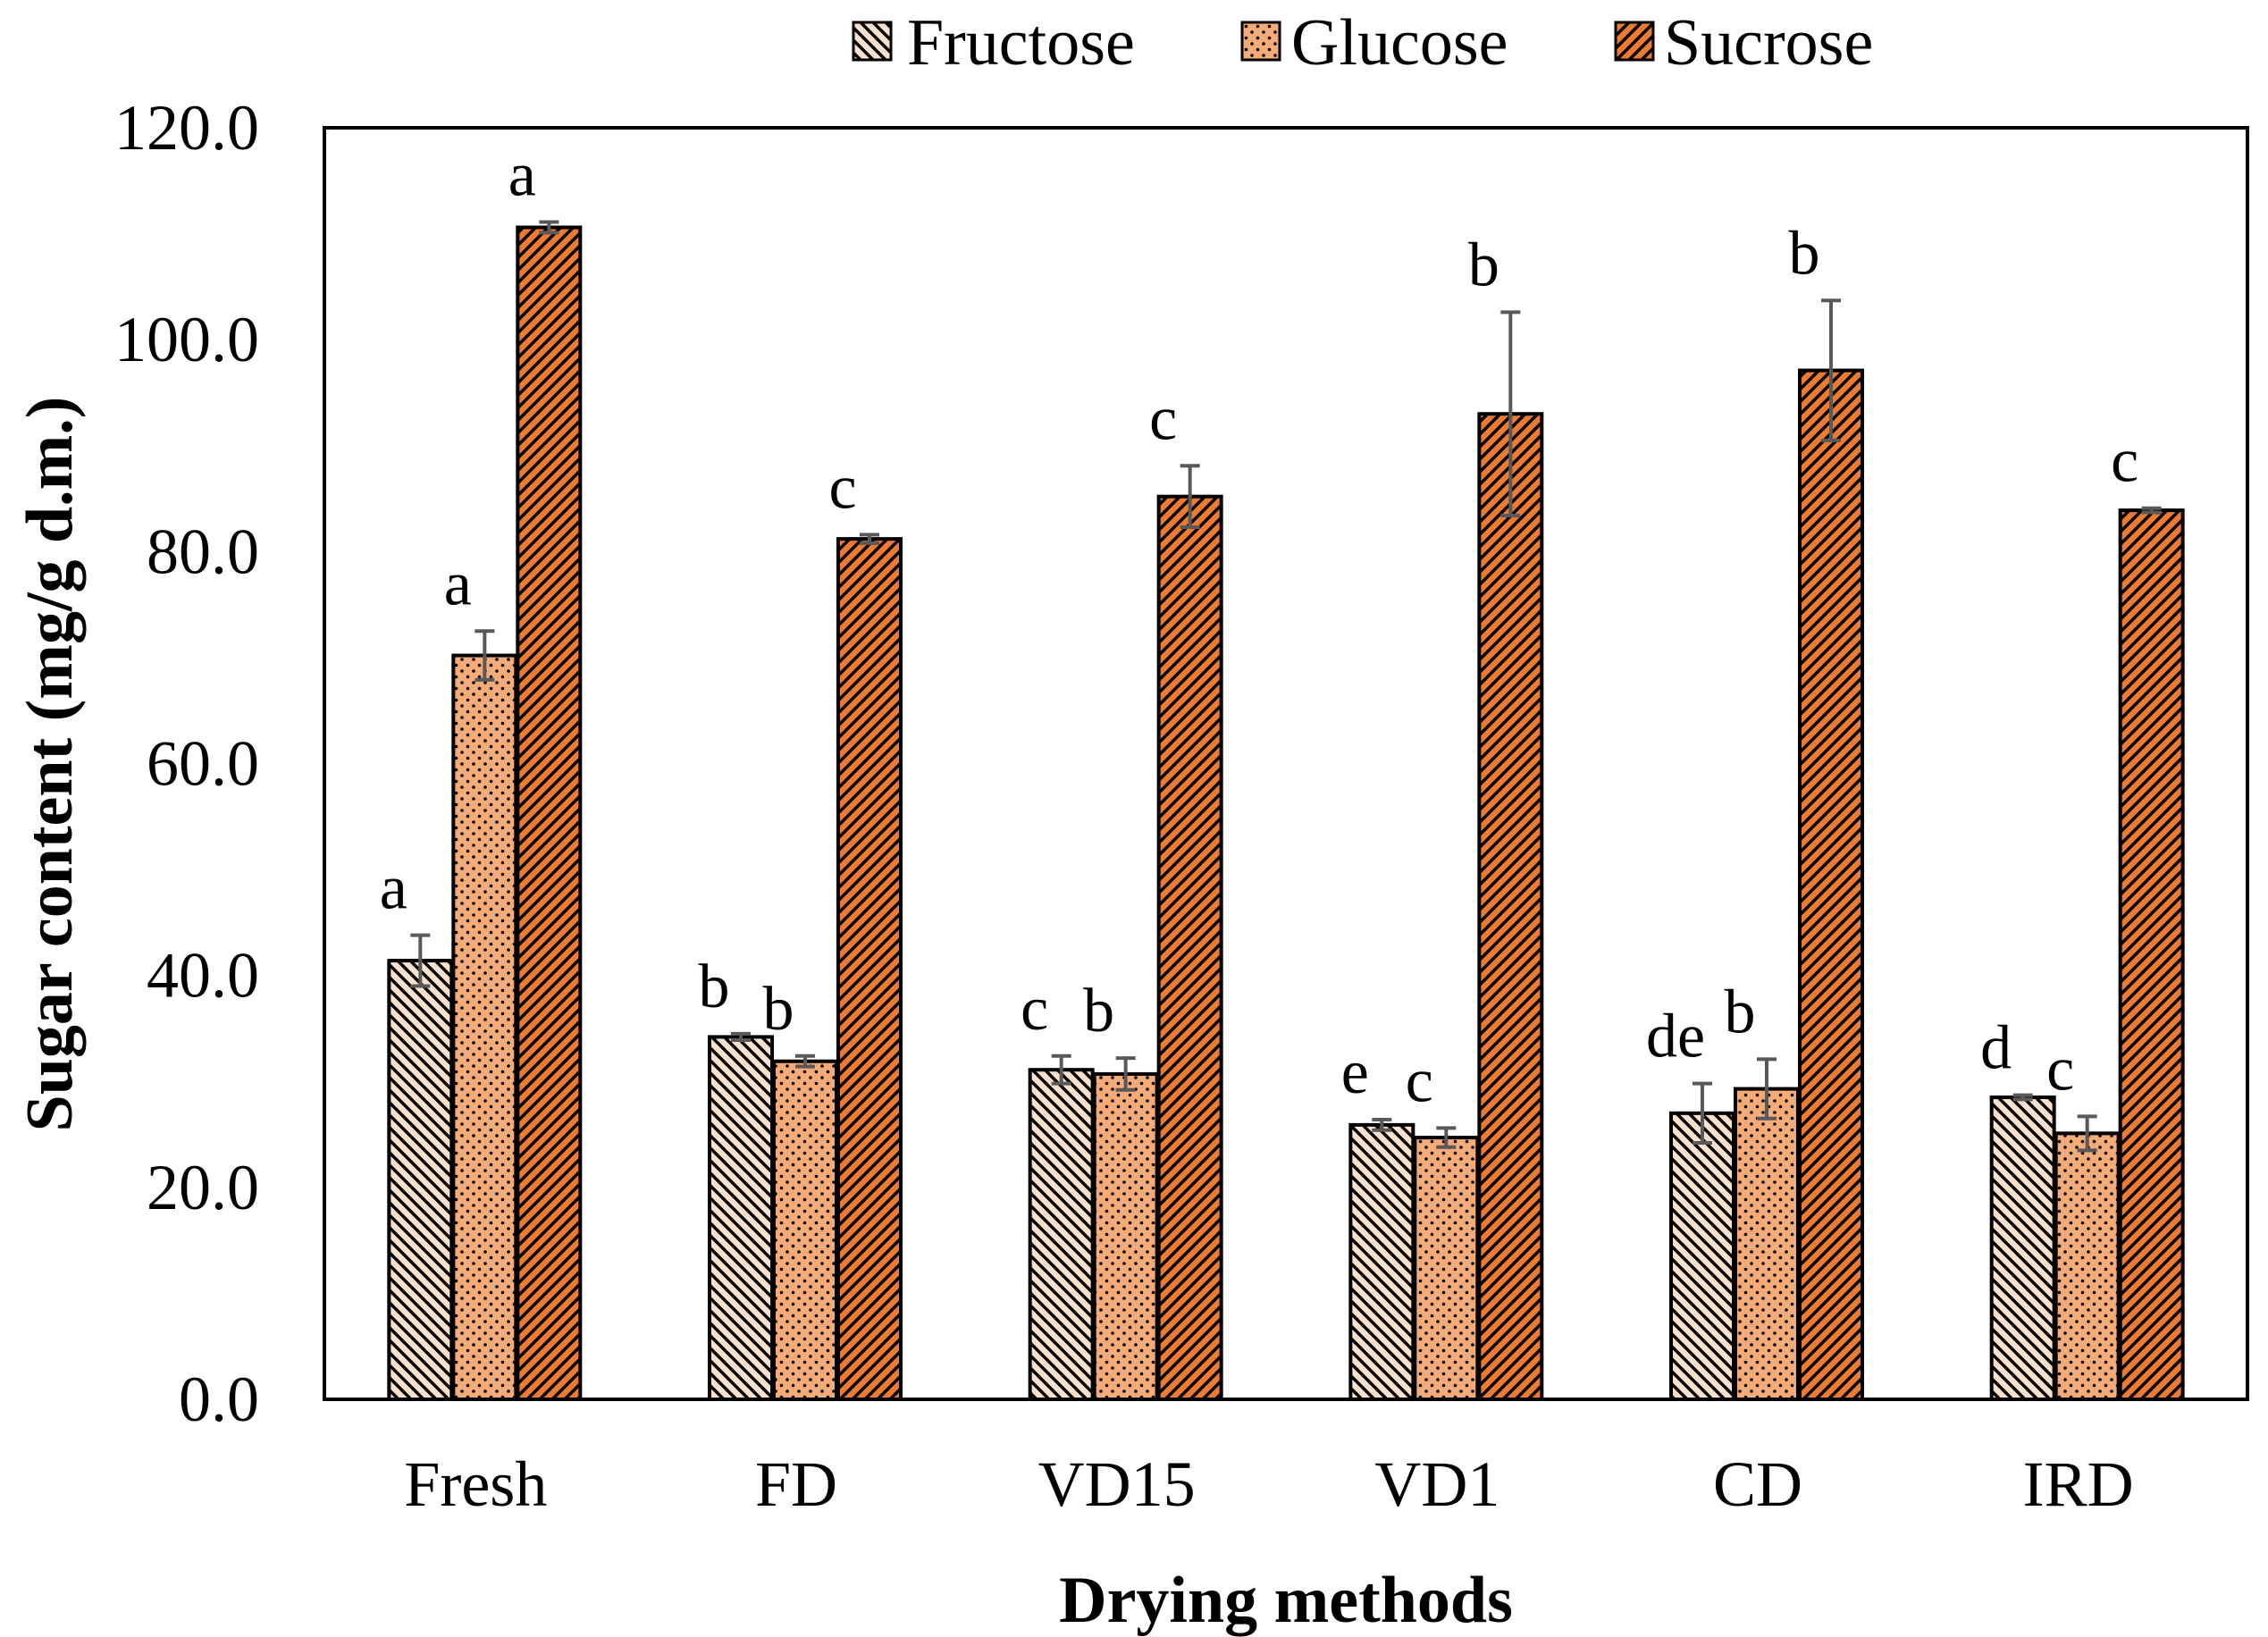 This screenshot has height=1637, width=2268. What do you see at coordinates (805, 1230) in the screenshot?
I see `bar-glucose-fd` at bounding box center [805, 1230].